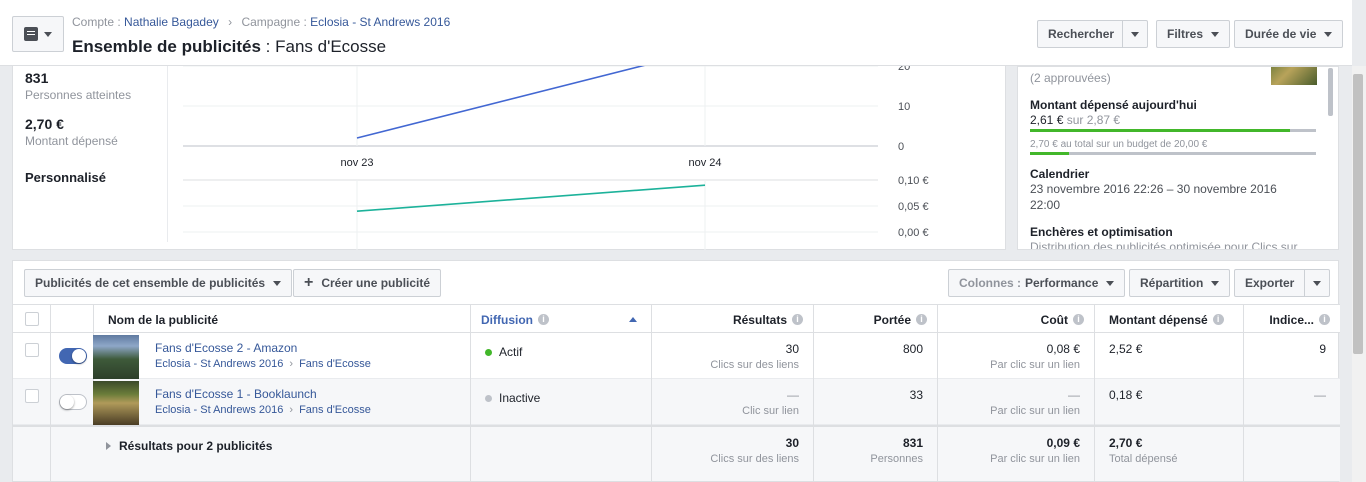 This screenshot has width=1366, height=482. Describe the element at coordinates (1185, 34) in the screenshot. I see `filters-button-label: Filtres` at that location.